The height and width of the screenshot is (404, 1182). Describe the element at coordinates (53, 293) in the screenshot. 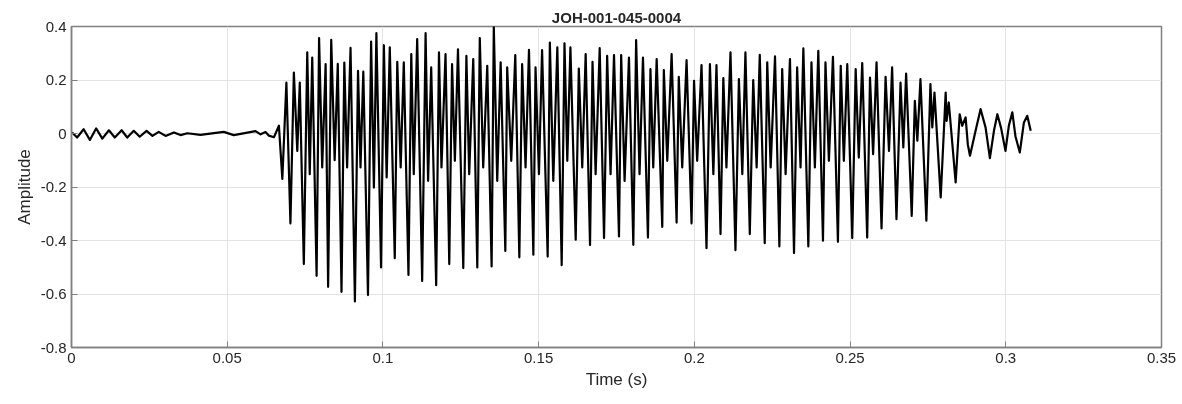

I see `y-tick-label: -0.6` at that location.